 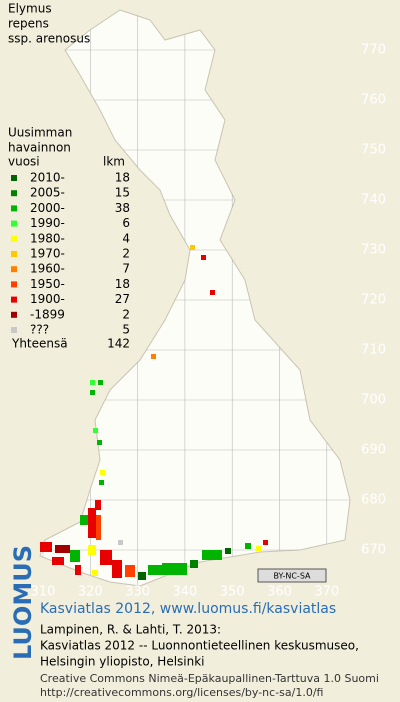 What do you see at coordinates (23, 602) in the screenshot?
I see `logo: LUOMUS` at bounding box center [23, 602].